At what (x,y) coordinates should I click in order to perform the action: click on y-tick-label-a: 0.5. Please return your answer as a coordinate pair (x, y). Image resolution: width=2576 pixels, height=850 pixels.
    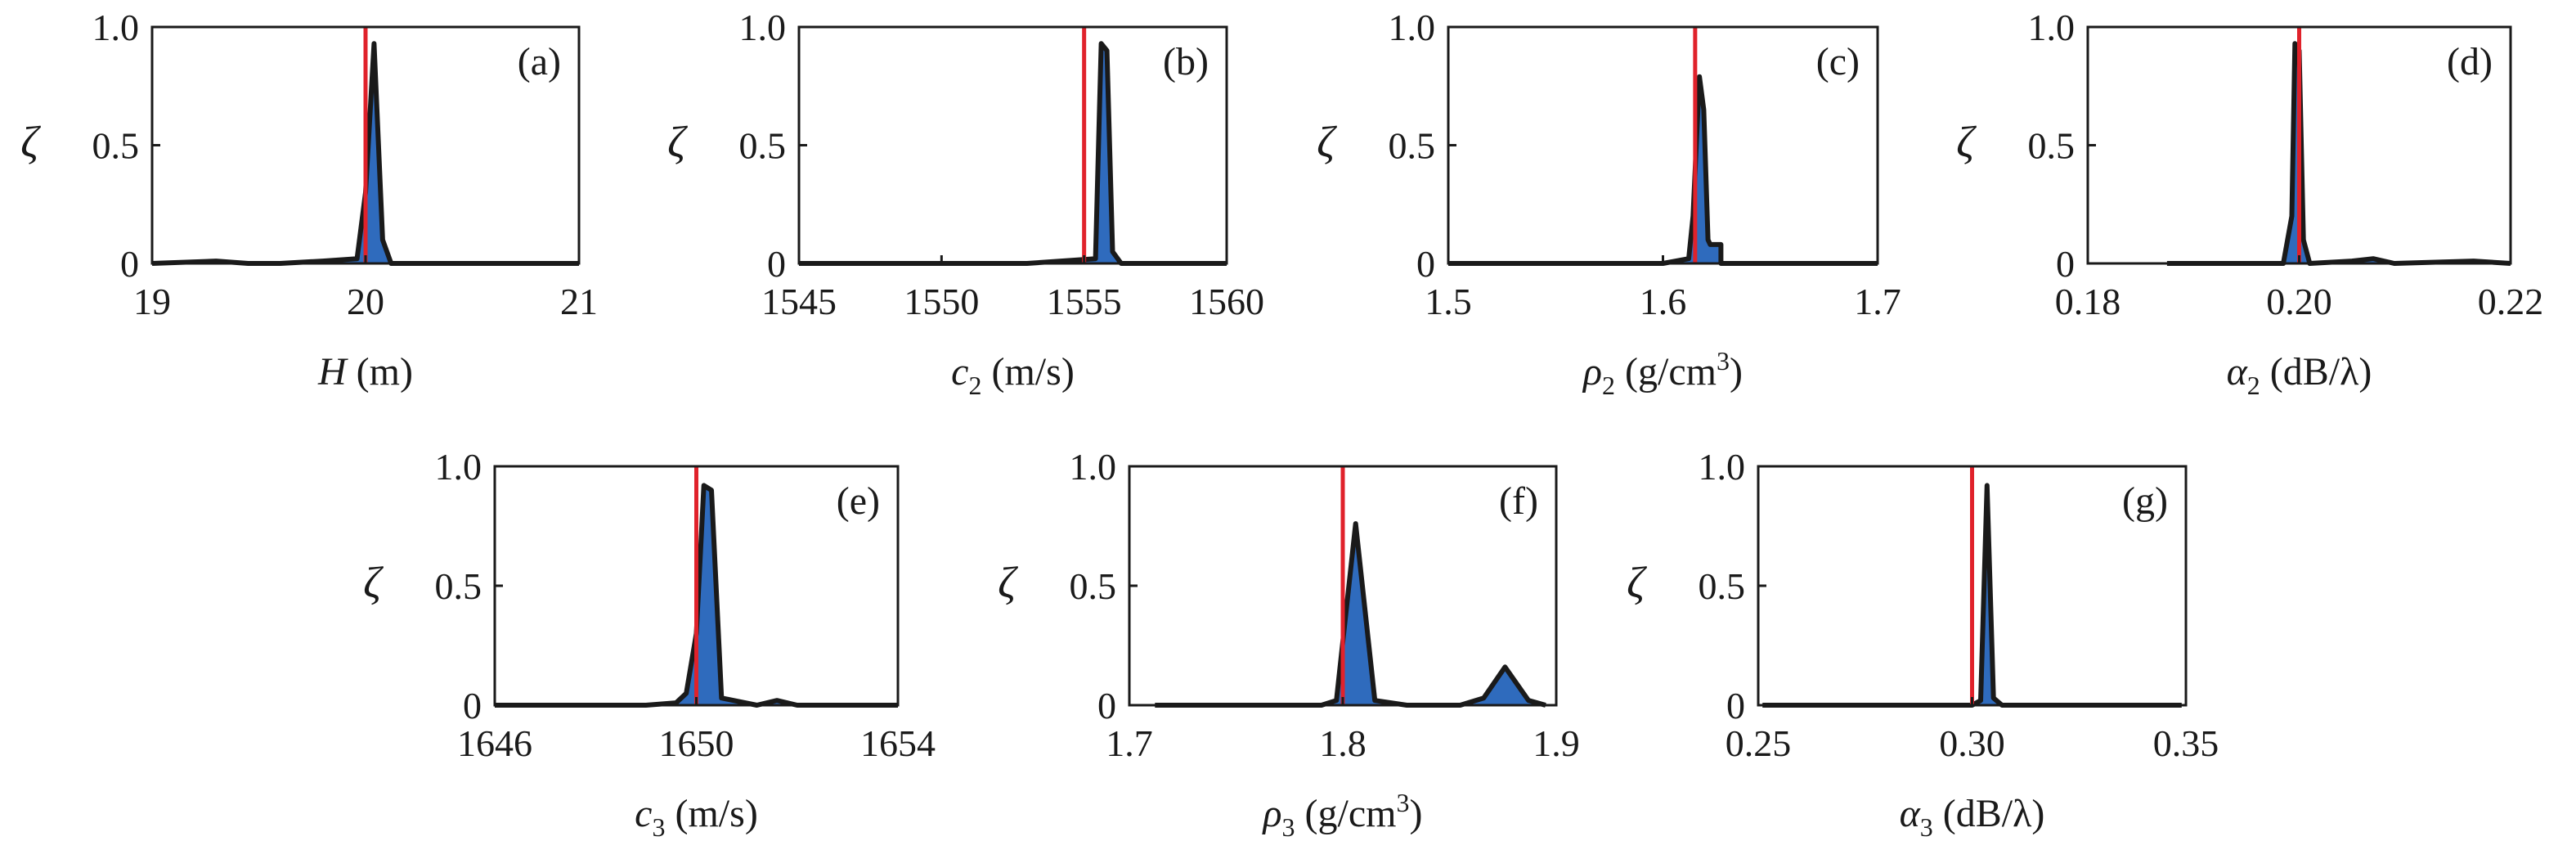
    Looking at the image, I should click on (116, 146).